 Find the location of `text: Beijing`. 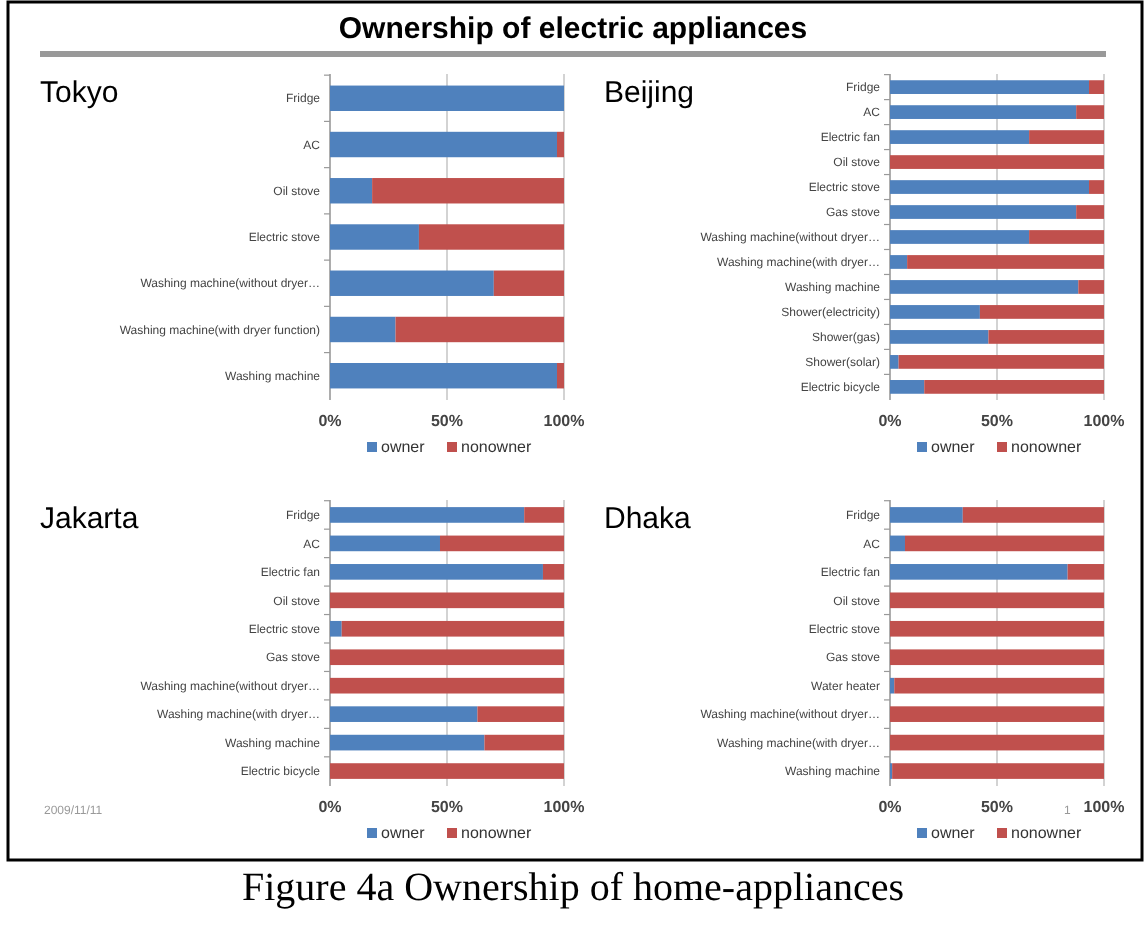

text: Beijing is located at coordinates (649, 93).